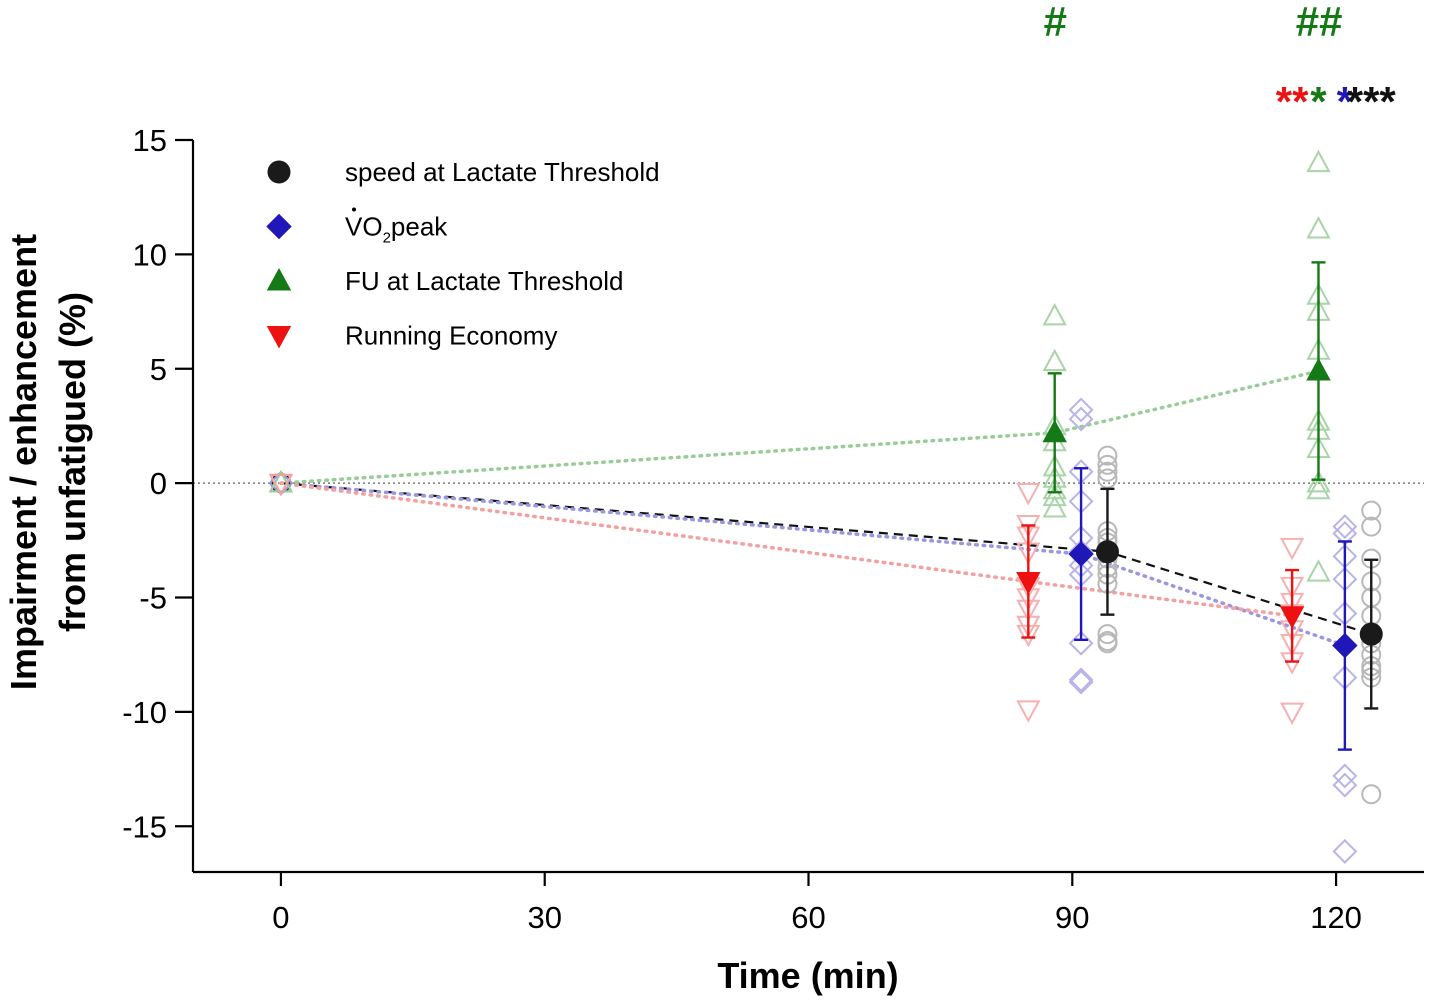  What do you see at coordinates (144, 826) in the screenshot?
I see `y-tick-label: -15` at bounding box center [144, 826].